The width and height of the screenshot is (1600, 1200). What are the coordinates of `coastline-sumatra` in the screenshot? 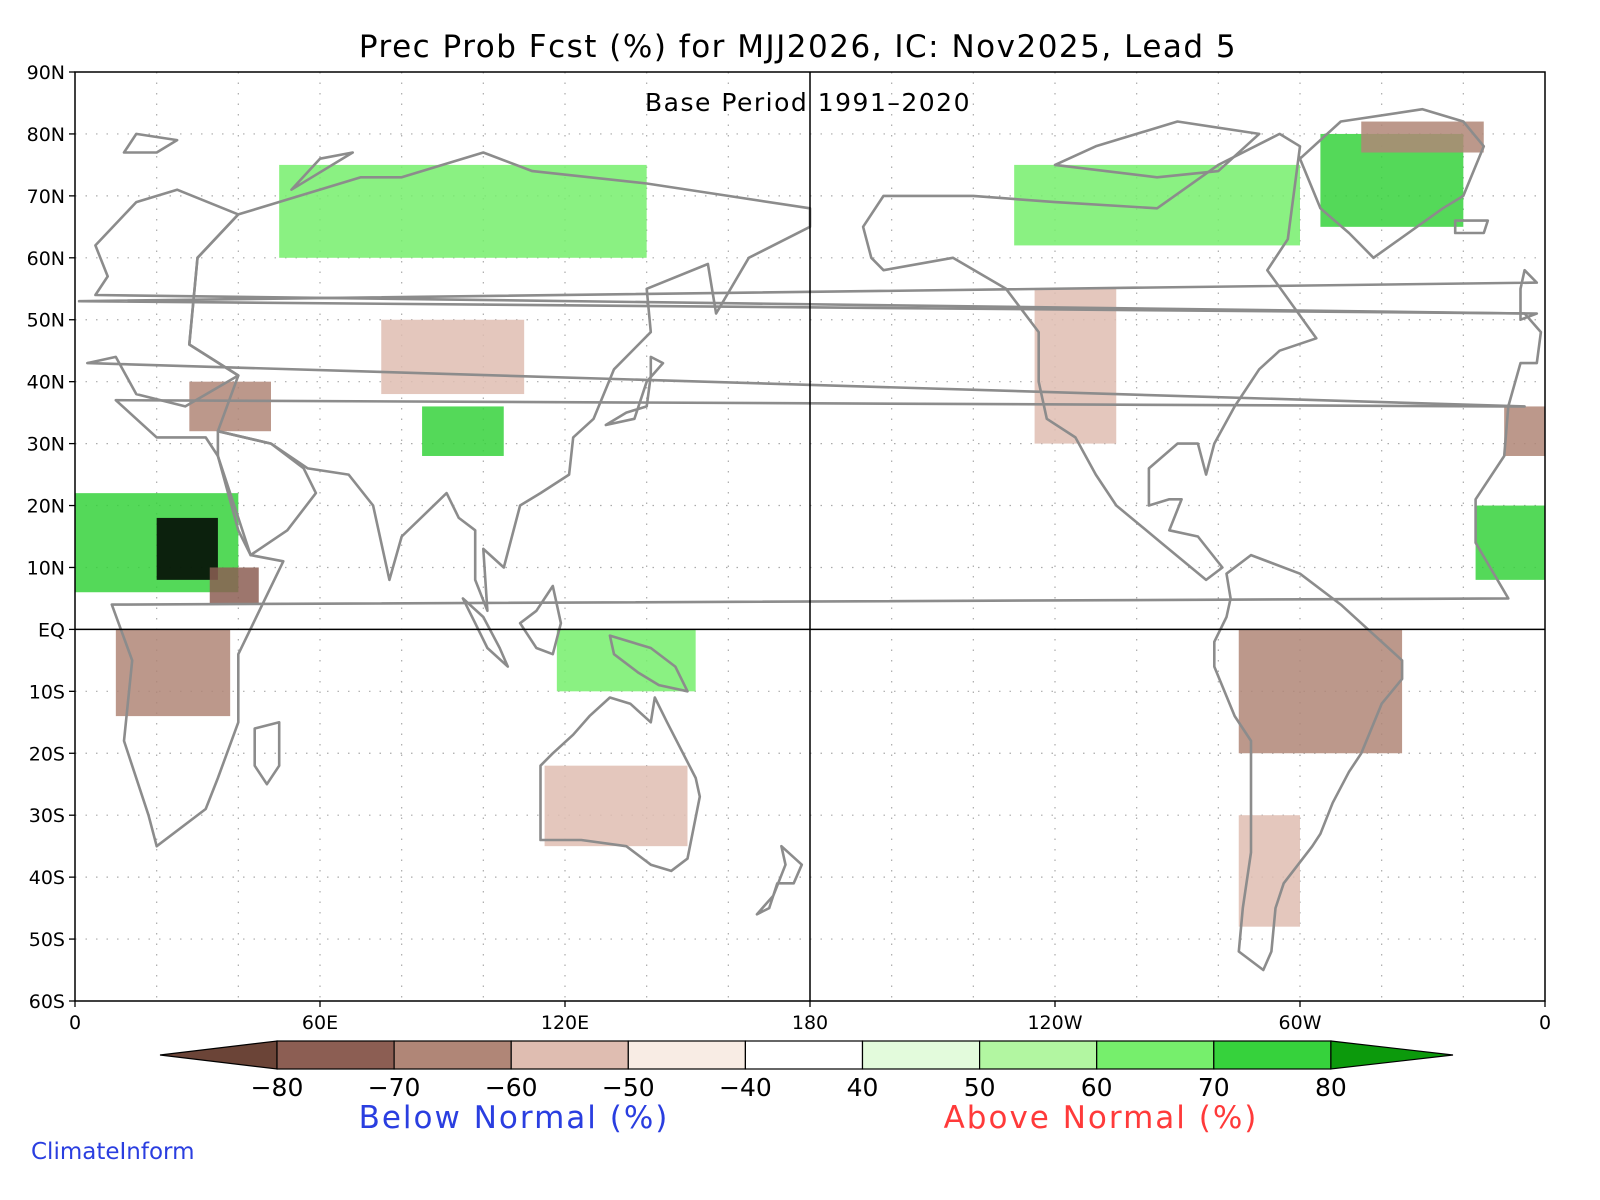 It's located at (485, 632).